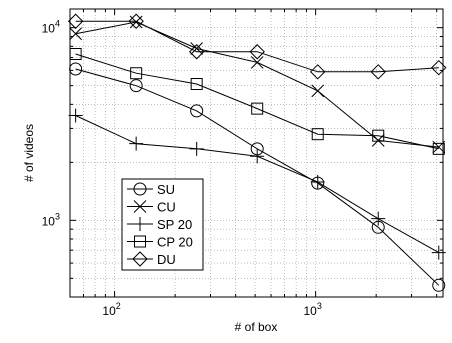 Image resolution: width=452 pixels, height=343 pixels. What do you see at coordinates (166, 189) in the screenshot?
I see `legend-label-su: SU` at bounding box center [166, 189].